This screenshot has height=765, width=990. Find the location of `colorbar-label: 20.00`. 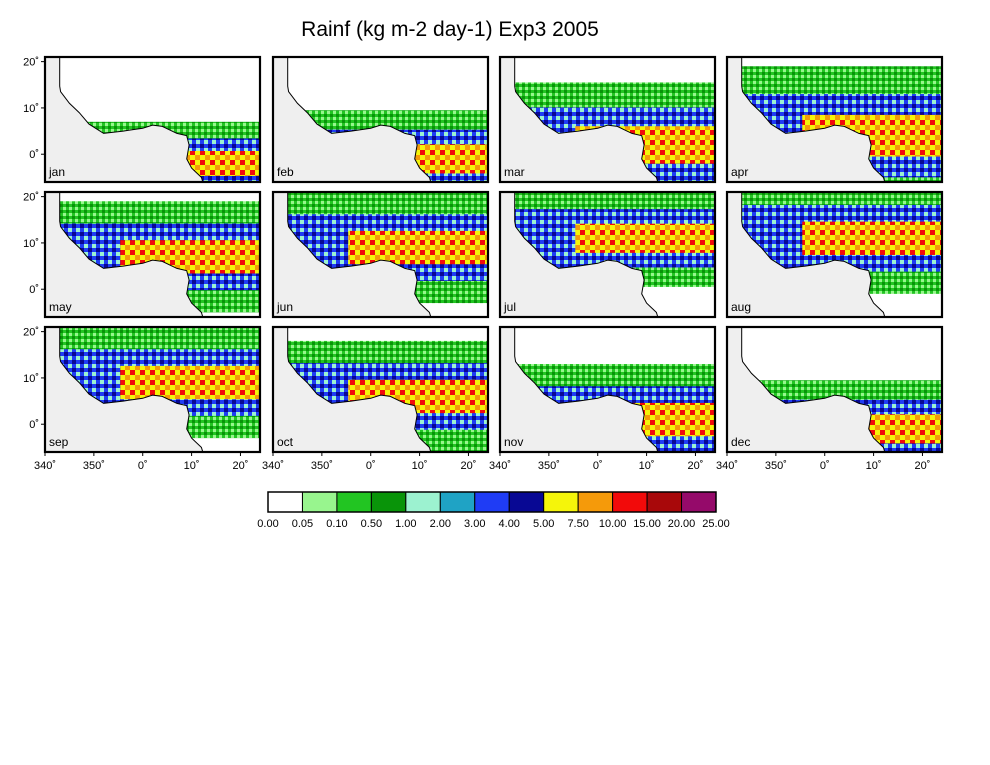

colorbar-label: 20.00 is located at coordinates (682, 524).